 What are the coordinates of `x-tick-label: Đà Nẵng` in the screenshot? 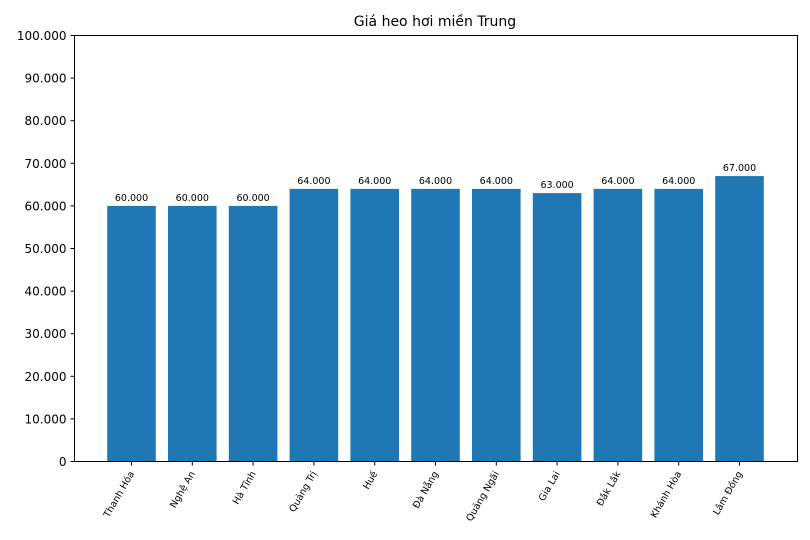 It's located at (426, 490).